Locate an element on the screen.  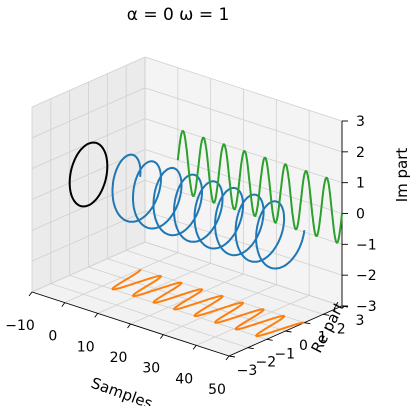
y-tick-label: −2 is located at coordinates (265, 363).